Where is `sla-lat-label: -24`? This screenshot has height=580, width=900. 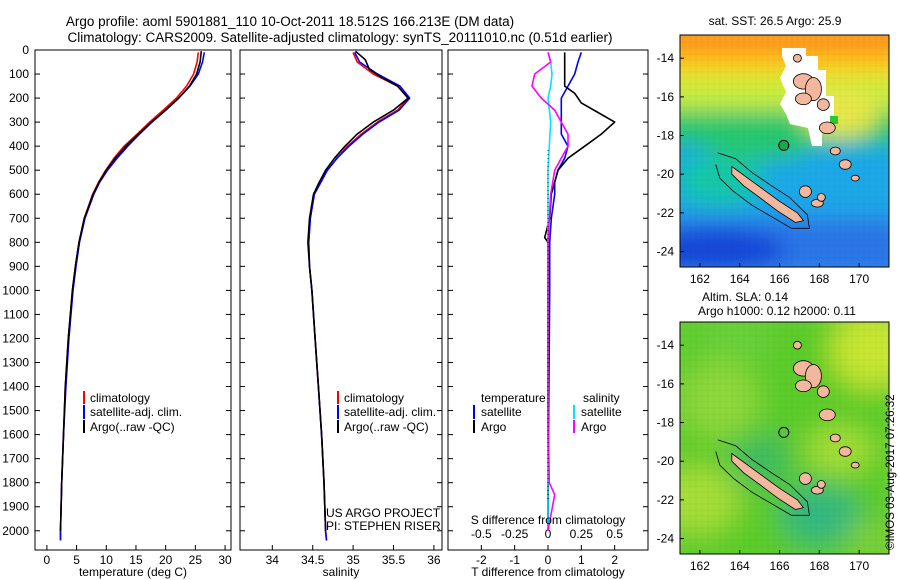
sla-lat-label: -24 is located at coordinates (666, 539).